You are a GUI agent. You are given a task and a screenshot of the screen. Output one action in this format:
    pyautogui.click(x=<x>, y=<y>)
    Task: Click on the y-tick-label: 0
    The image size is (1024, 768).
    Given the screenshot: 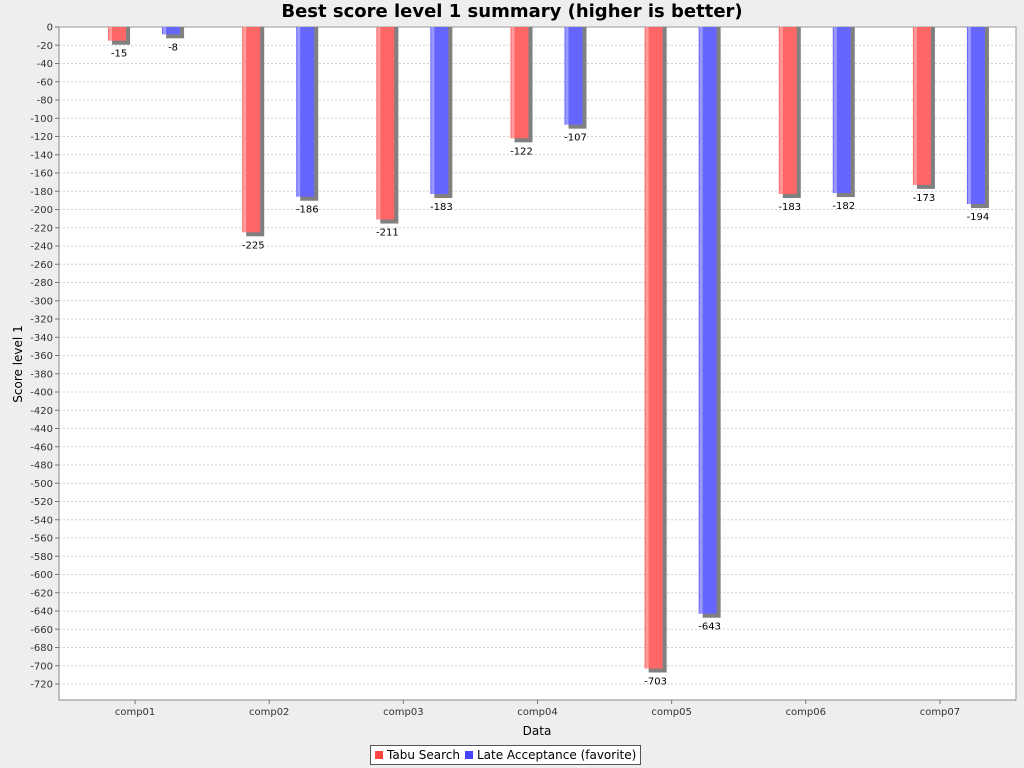 What is the action you would take?
    pyautogui.click(x=50, y=28)
    